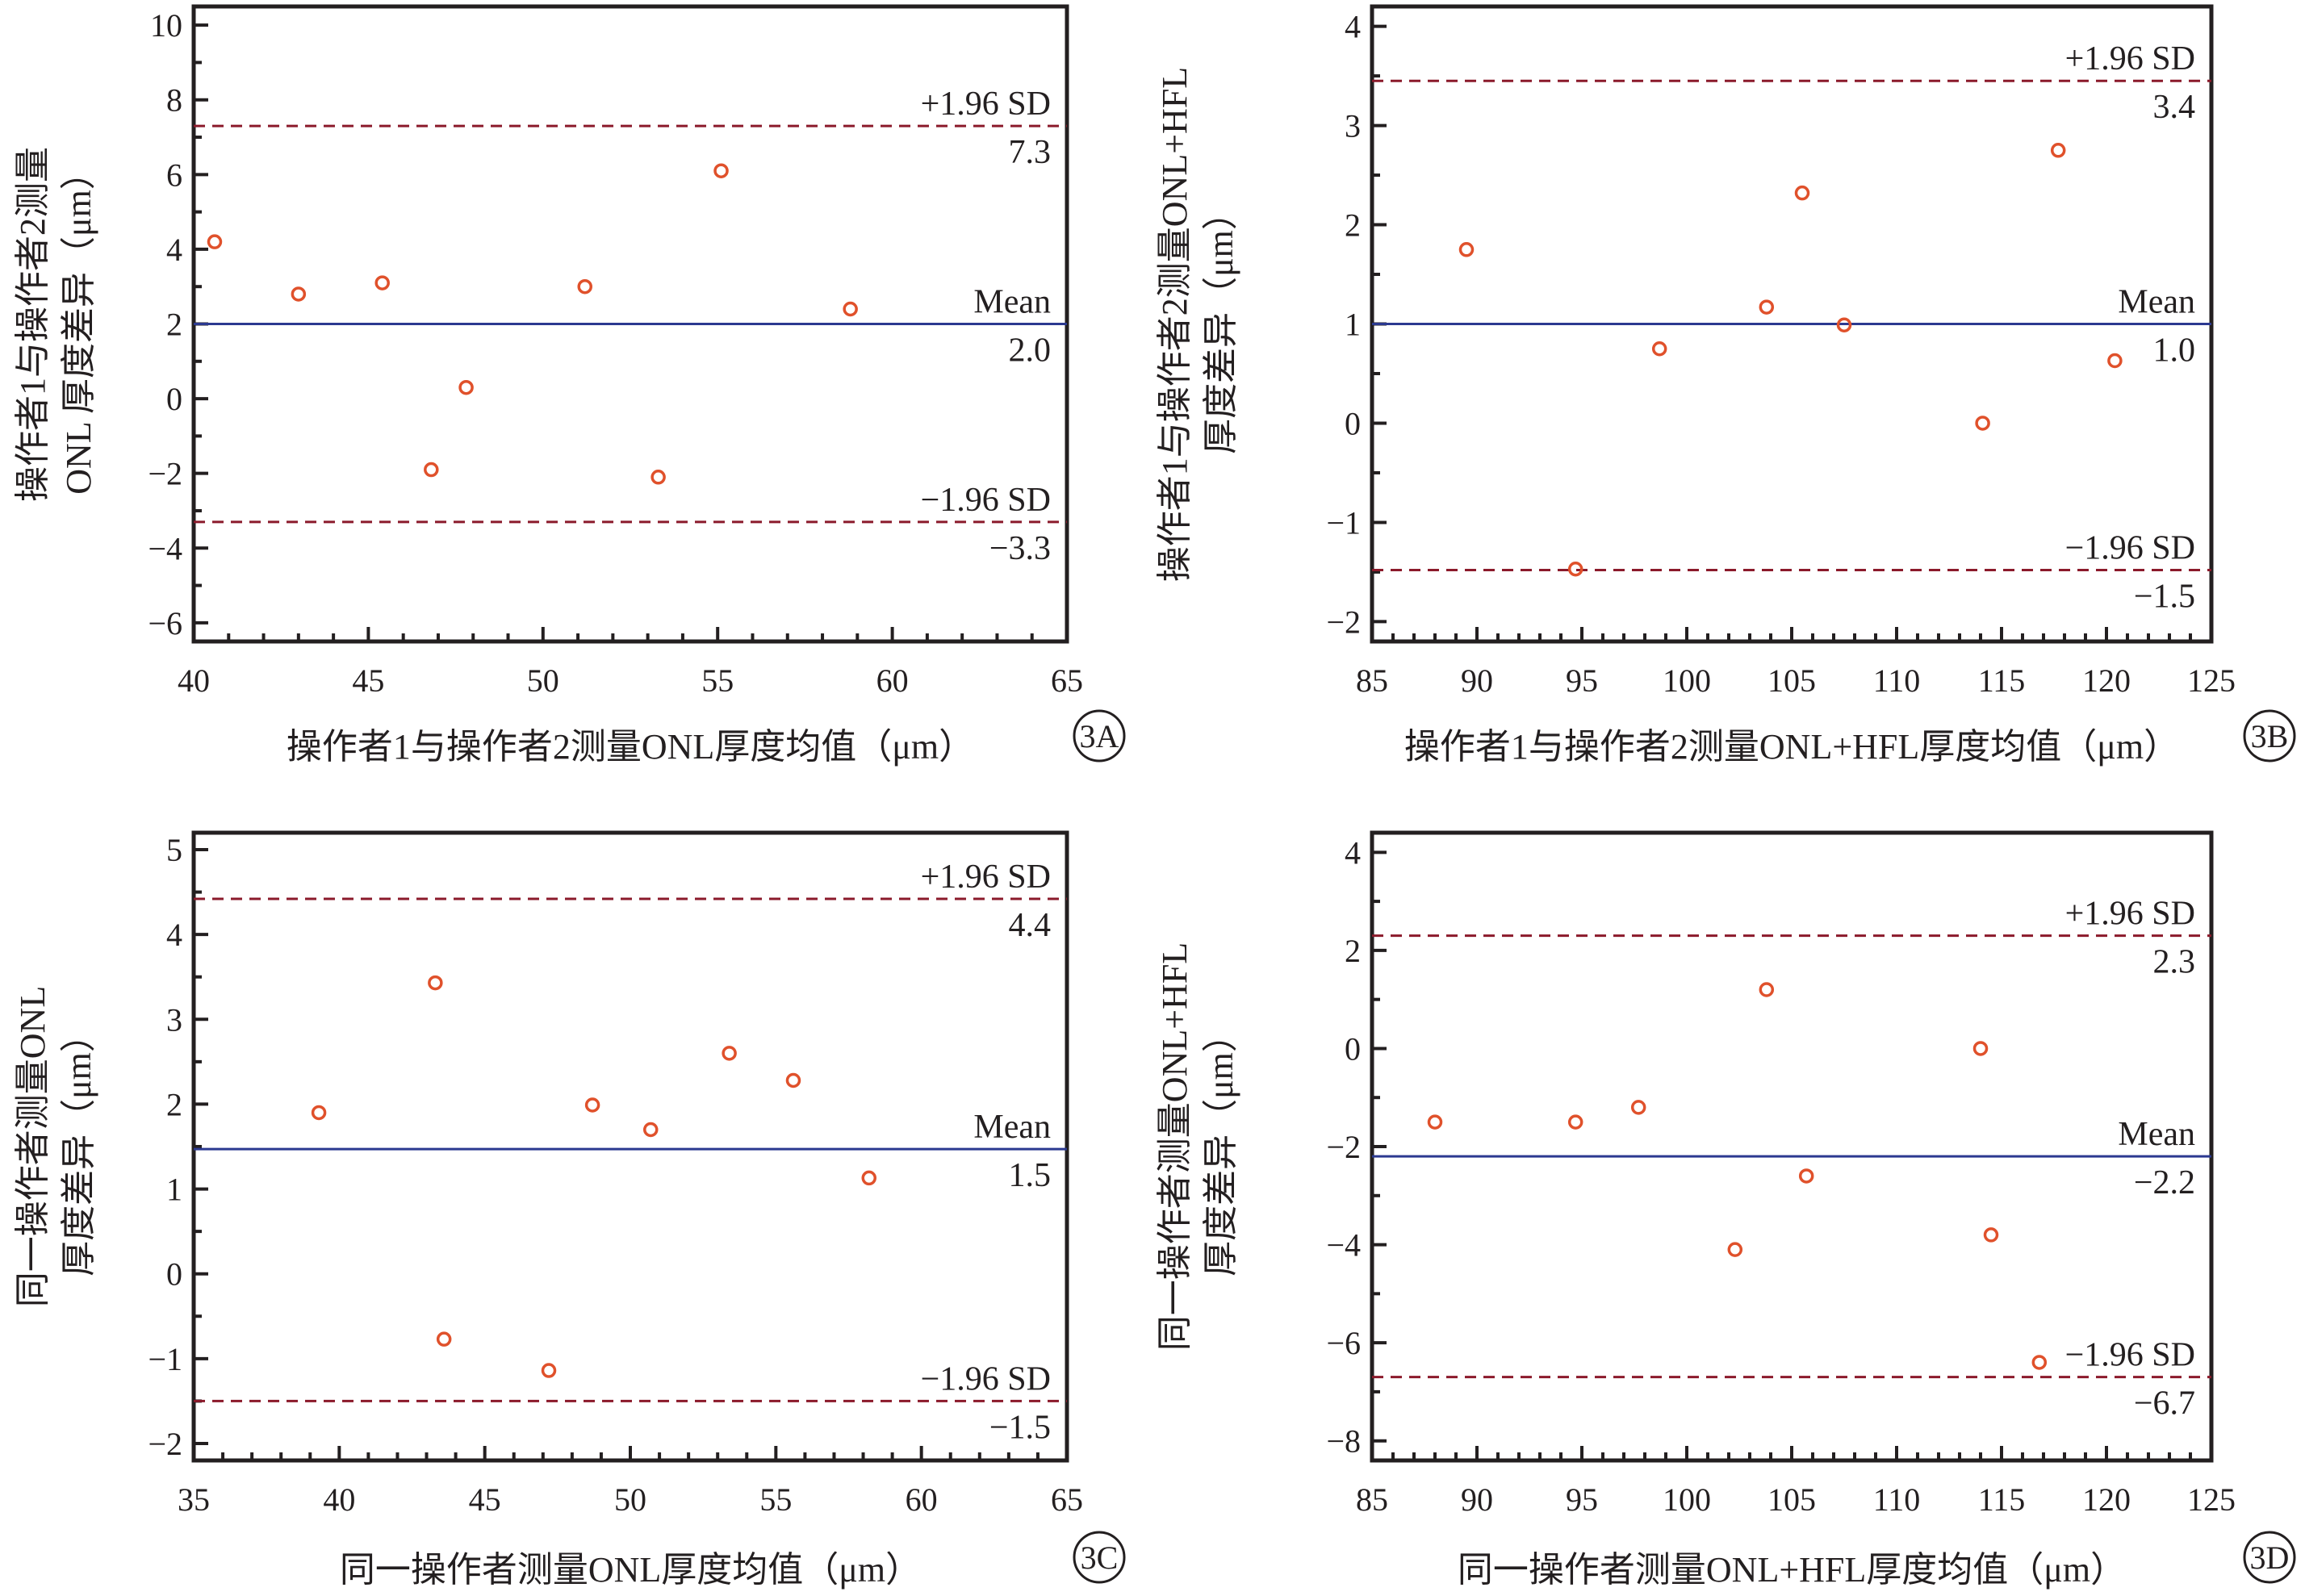  What do you see at coordinates (1343, 1441) in the screenshot?
I see `y-tick-label: −8` at bounding box center [1343, 1441].